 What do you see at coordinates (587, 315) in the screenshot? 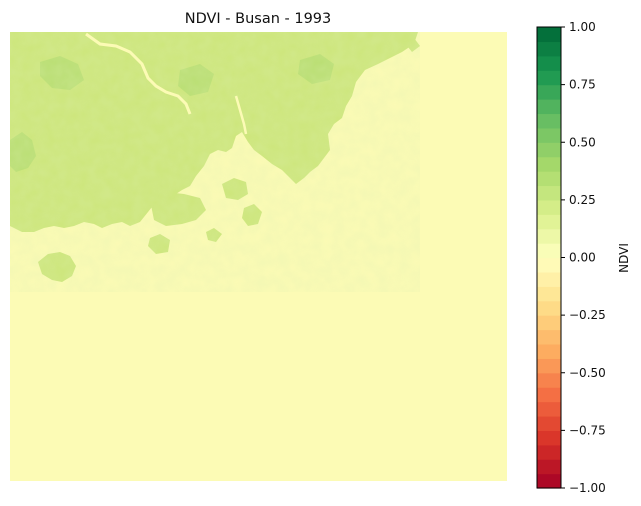
I see `colorbar-tick-label: −0.25` at bounding box center [587, 315].